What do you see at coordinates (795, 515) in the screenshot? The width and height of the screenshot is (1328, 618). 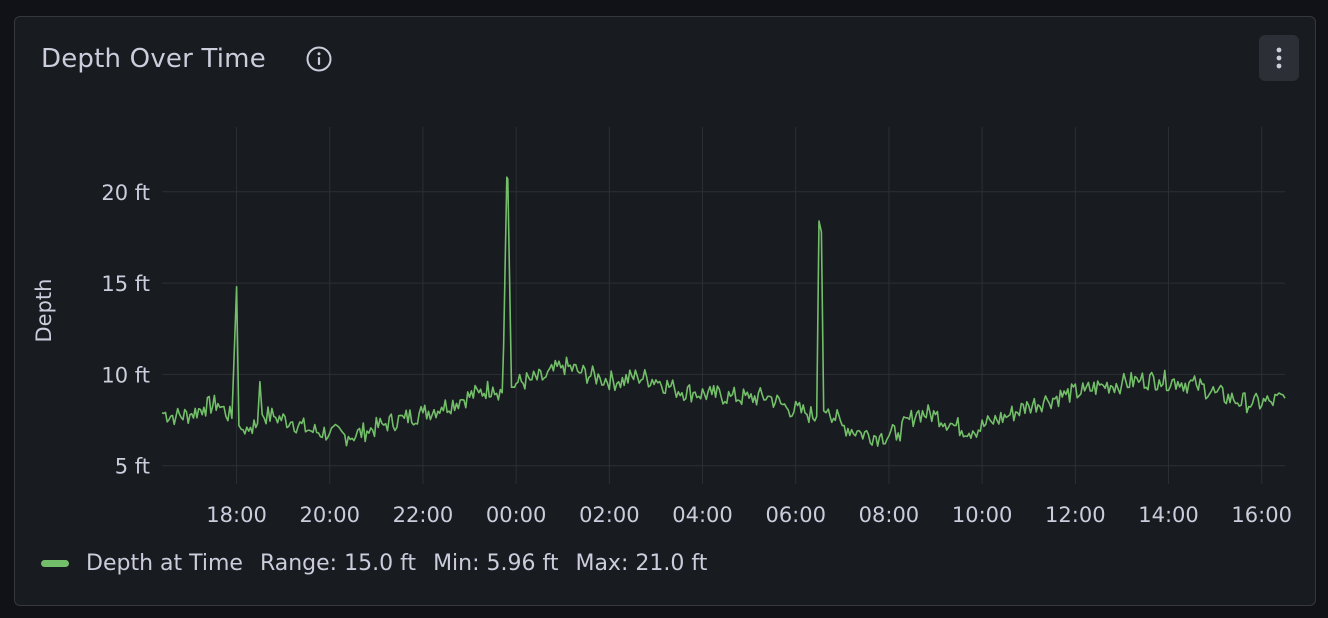 I see `x-tick-label: 06:00` at bounding box center [795, 515].